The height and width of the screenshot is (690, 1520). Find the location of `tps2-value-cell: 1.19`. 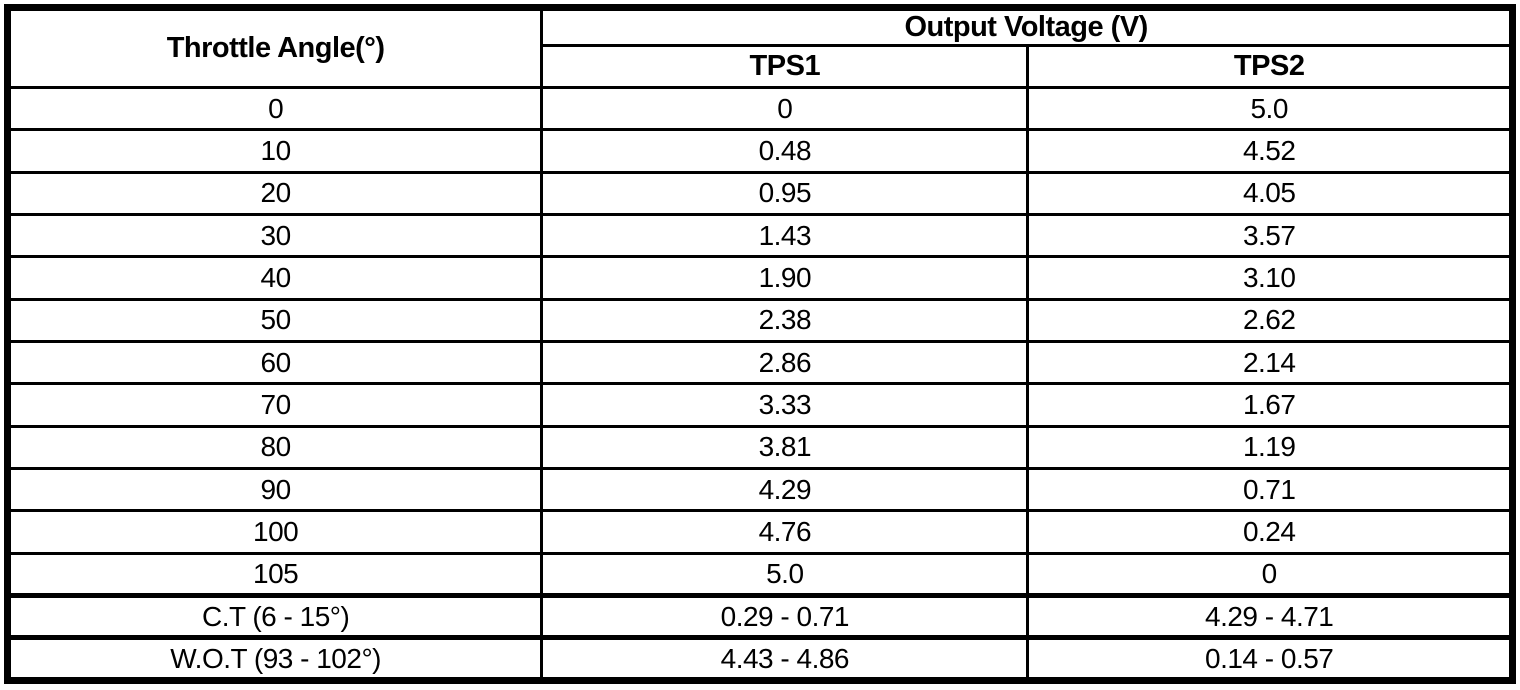

tps2-value-cell: 1.19 is located at coordinates (1270, 447).